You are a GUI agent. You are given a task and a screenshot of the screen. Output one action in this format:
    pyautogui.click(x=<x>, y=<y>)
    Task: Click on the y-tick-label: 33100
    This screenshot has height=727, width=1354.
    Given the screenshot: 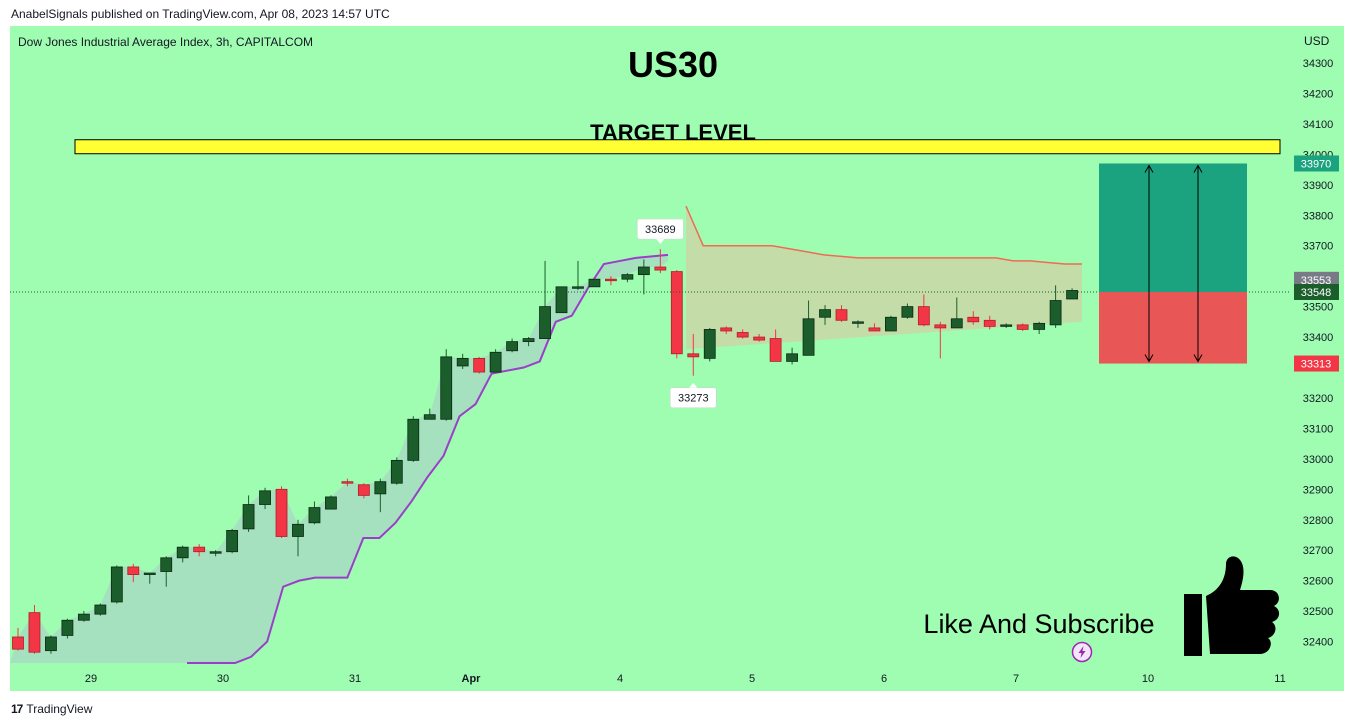 What is the action you would take?
    pyautogui.click(x=1318, y=429)
    